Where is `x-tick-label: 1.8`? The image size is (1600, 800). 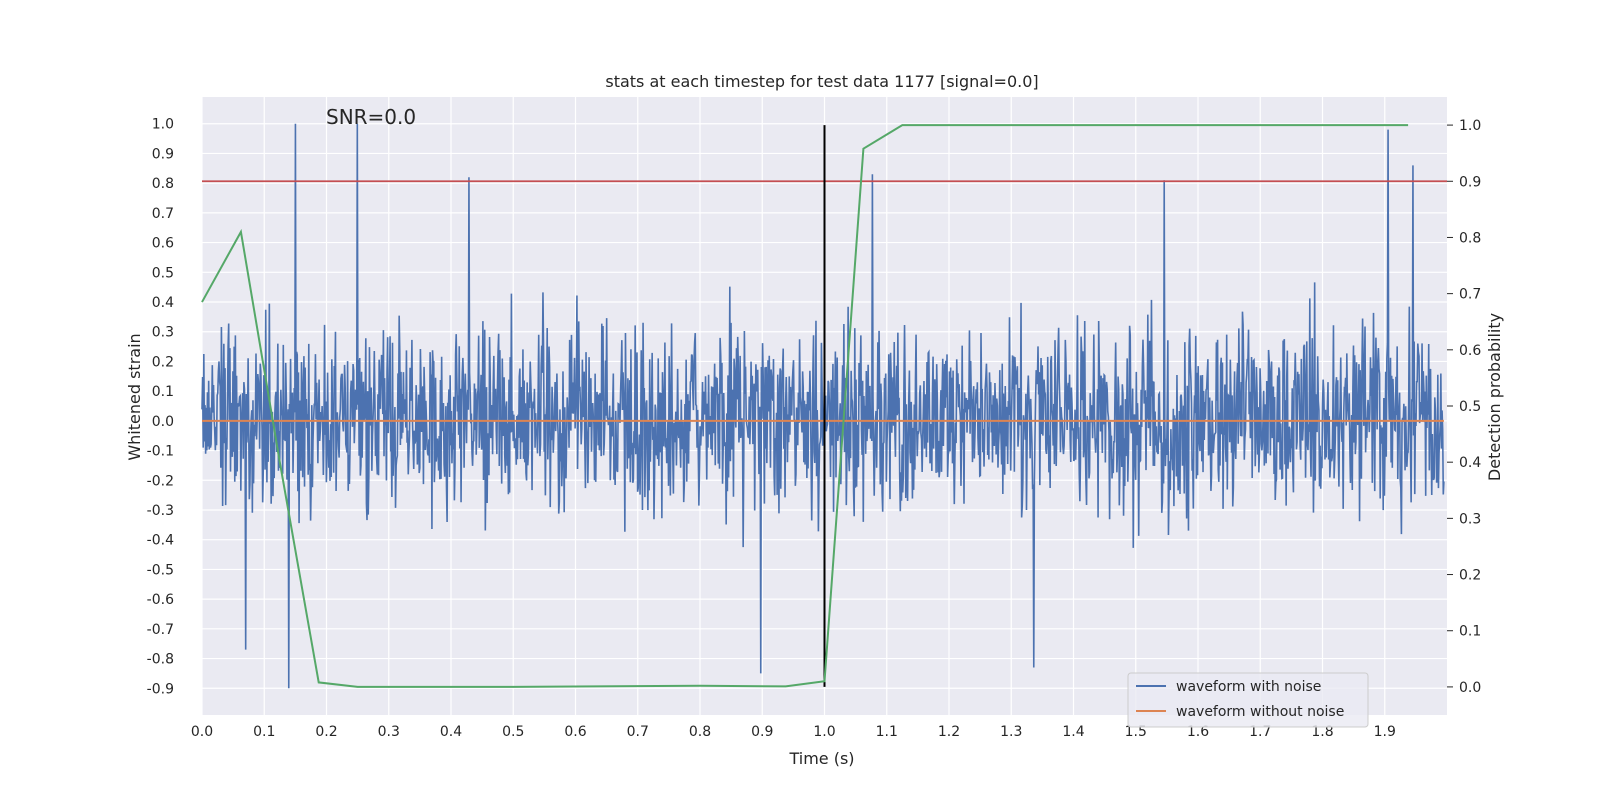 x-tick-label: 1.8 is located at coordinates (1322, 732).